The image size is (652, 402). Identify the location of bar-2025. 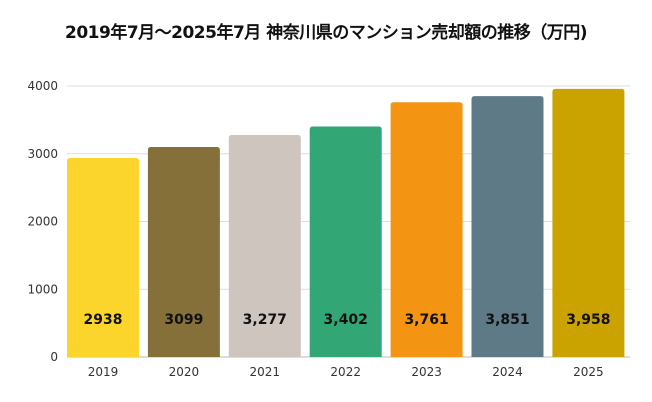
(588, 223).